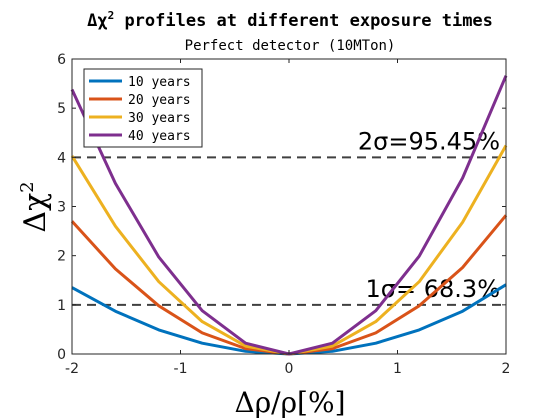 The height and width of the screenshot is (420, 560). What do you see at coordinates (72, 369) in the screenshot?
I see `x-tick-label: -2` at bounding box center [72, 369].